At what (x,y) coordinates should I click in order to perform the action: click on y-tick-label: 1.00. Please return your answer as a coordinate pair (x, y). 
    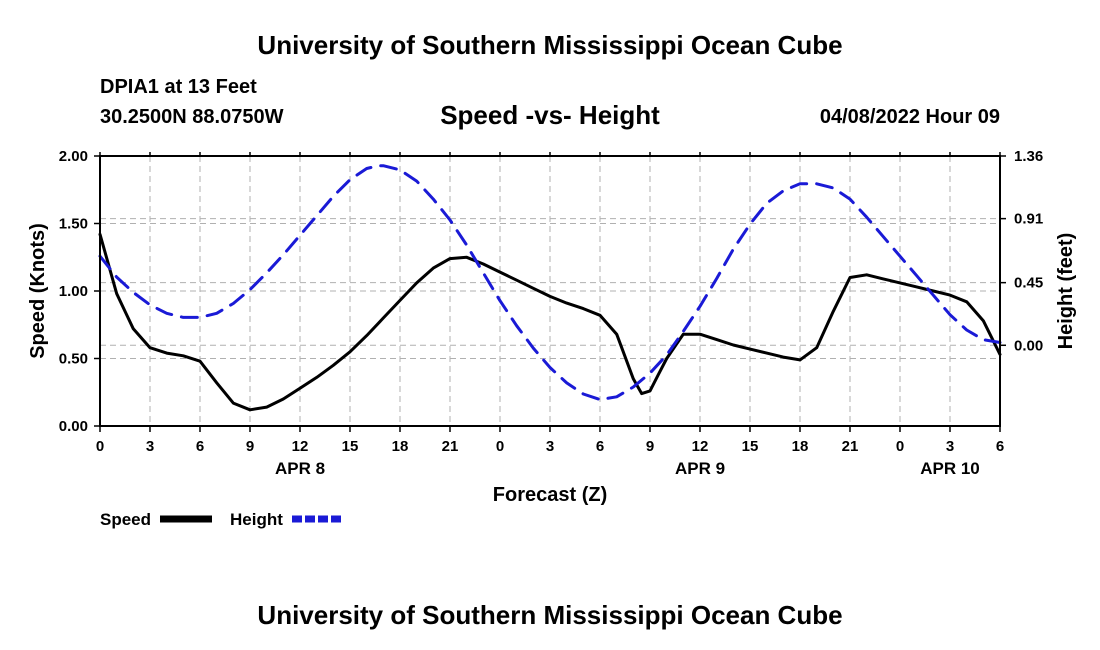
    Looking at the image, I should click on (73, 291).